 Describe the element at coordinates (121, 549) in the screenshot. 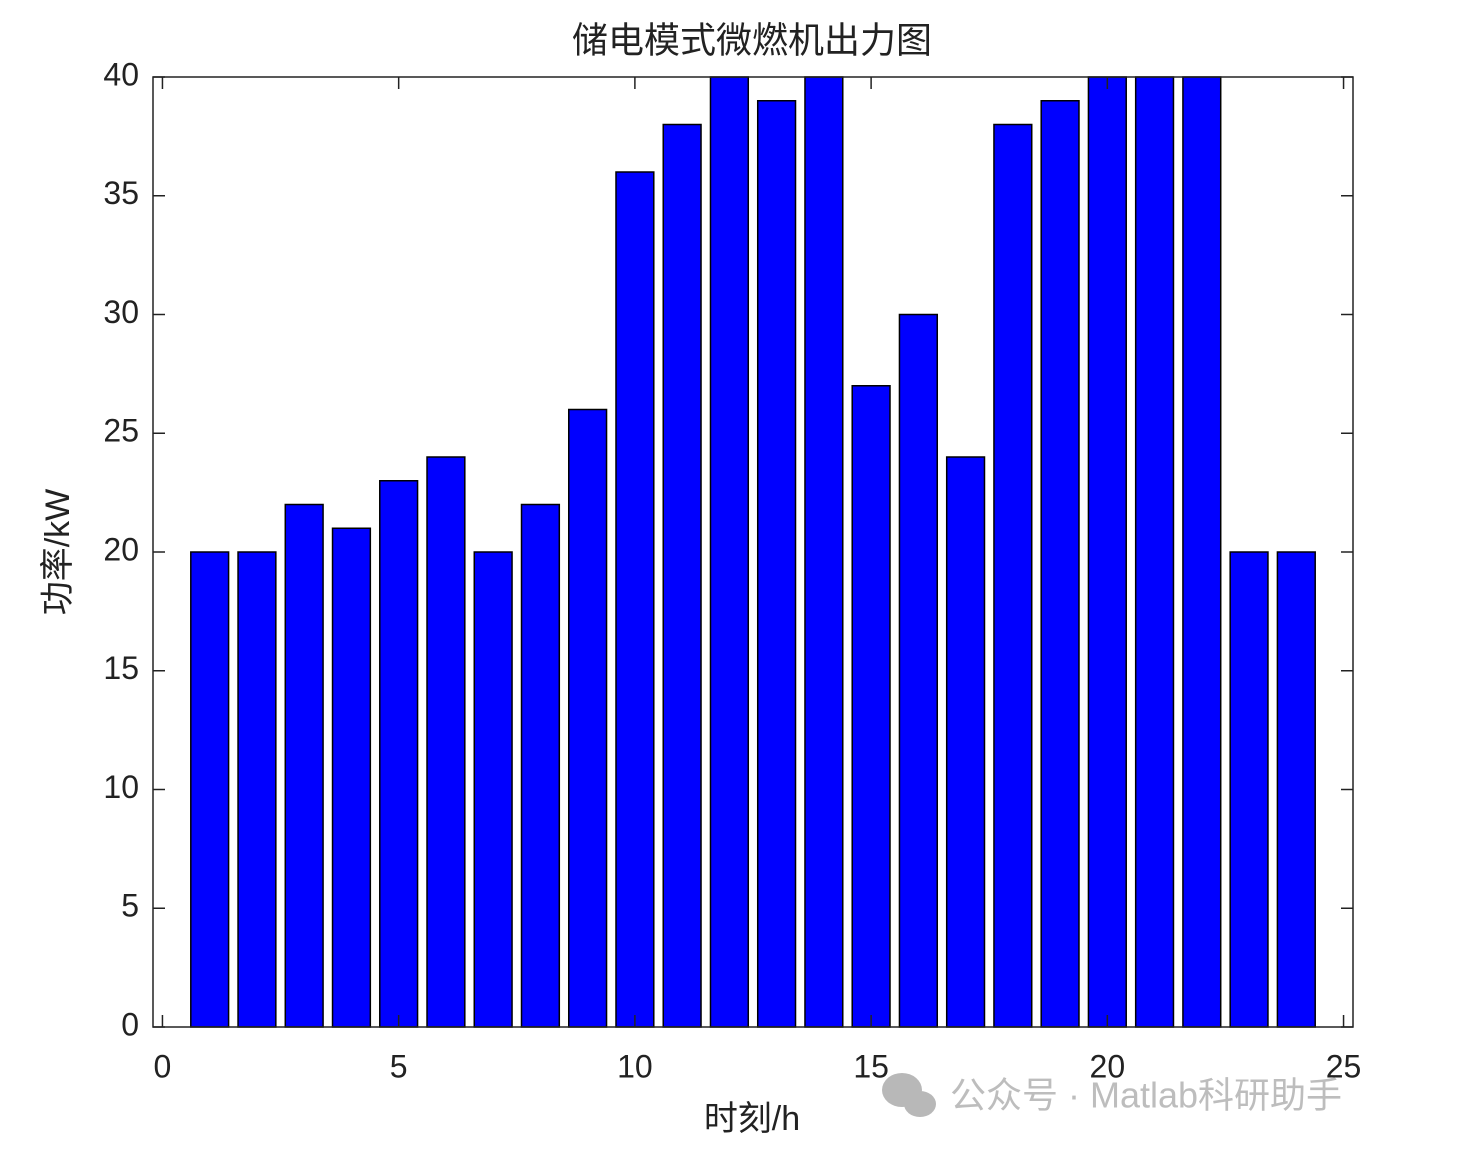

I see `y-tick-label: 20` at that location.